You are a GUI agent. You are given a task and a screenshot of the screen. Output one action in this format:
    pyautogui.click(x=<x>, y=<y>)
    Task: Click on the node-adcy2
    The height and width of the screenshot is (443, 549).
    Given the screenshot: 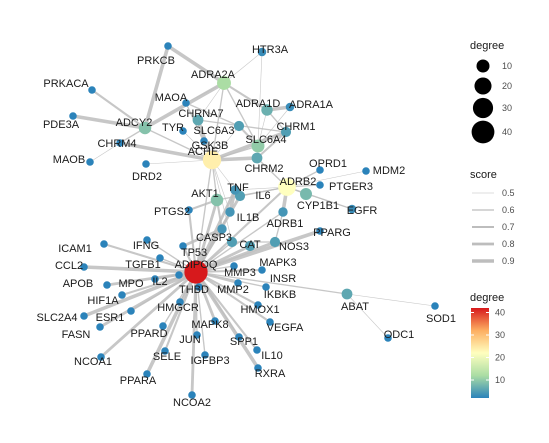 What is the action you would take?
    pyautogui.click(x=145, y=128)
    